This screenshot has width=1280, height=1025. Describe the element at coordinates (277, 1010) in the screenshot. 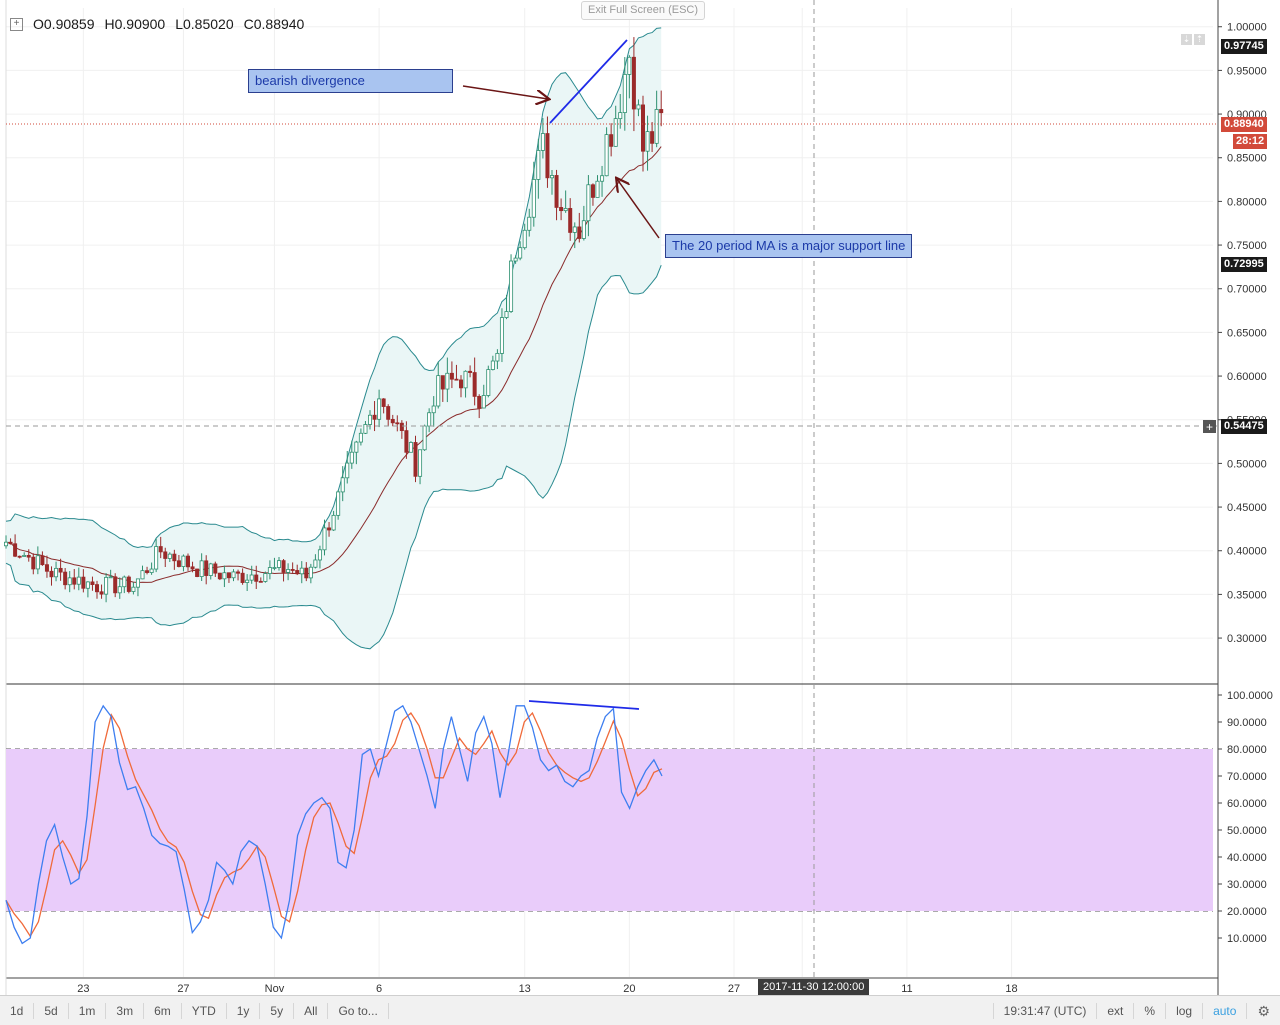

I see `range-5y: 5y` at that location.